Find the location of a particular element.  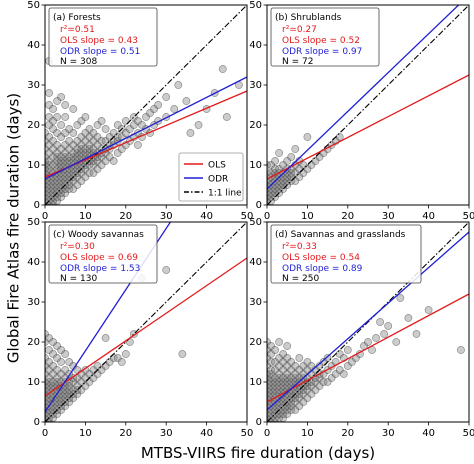

x-tick-label: 30 is located at coordinates (166, 216).